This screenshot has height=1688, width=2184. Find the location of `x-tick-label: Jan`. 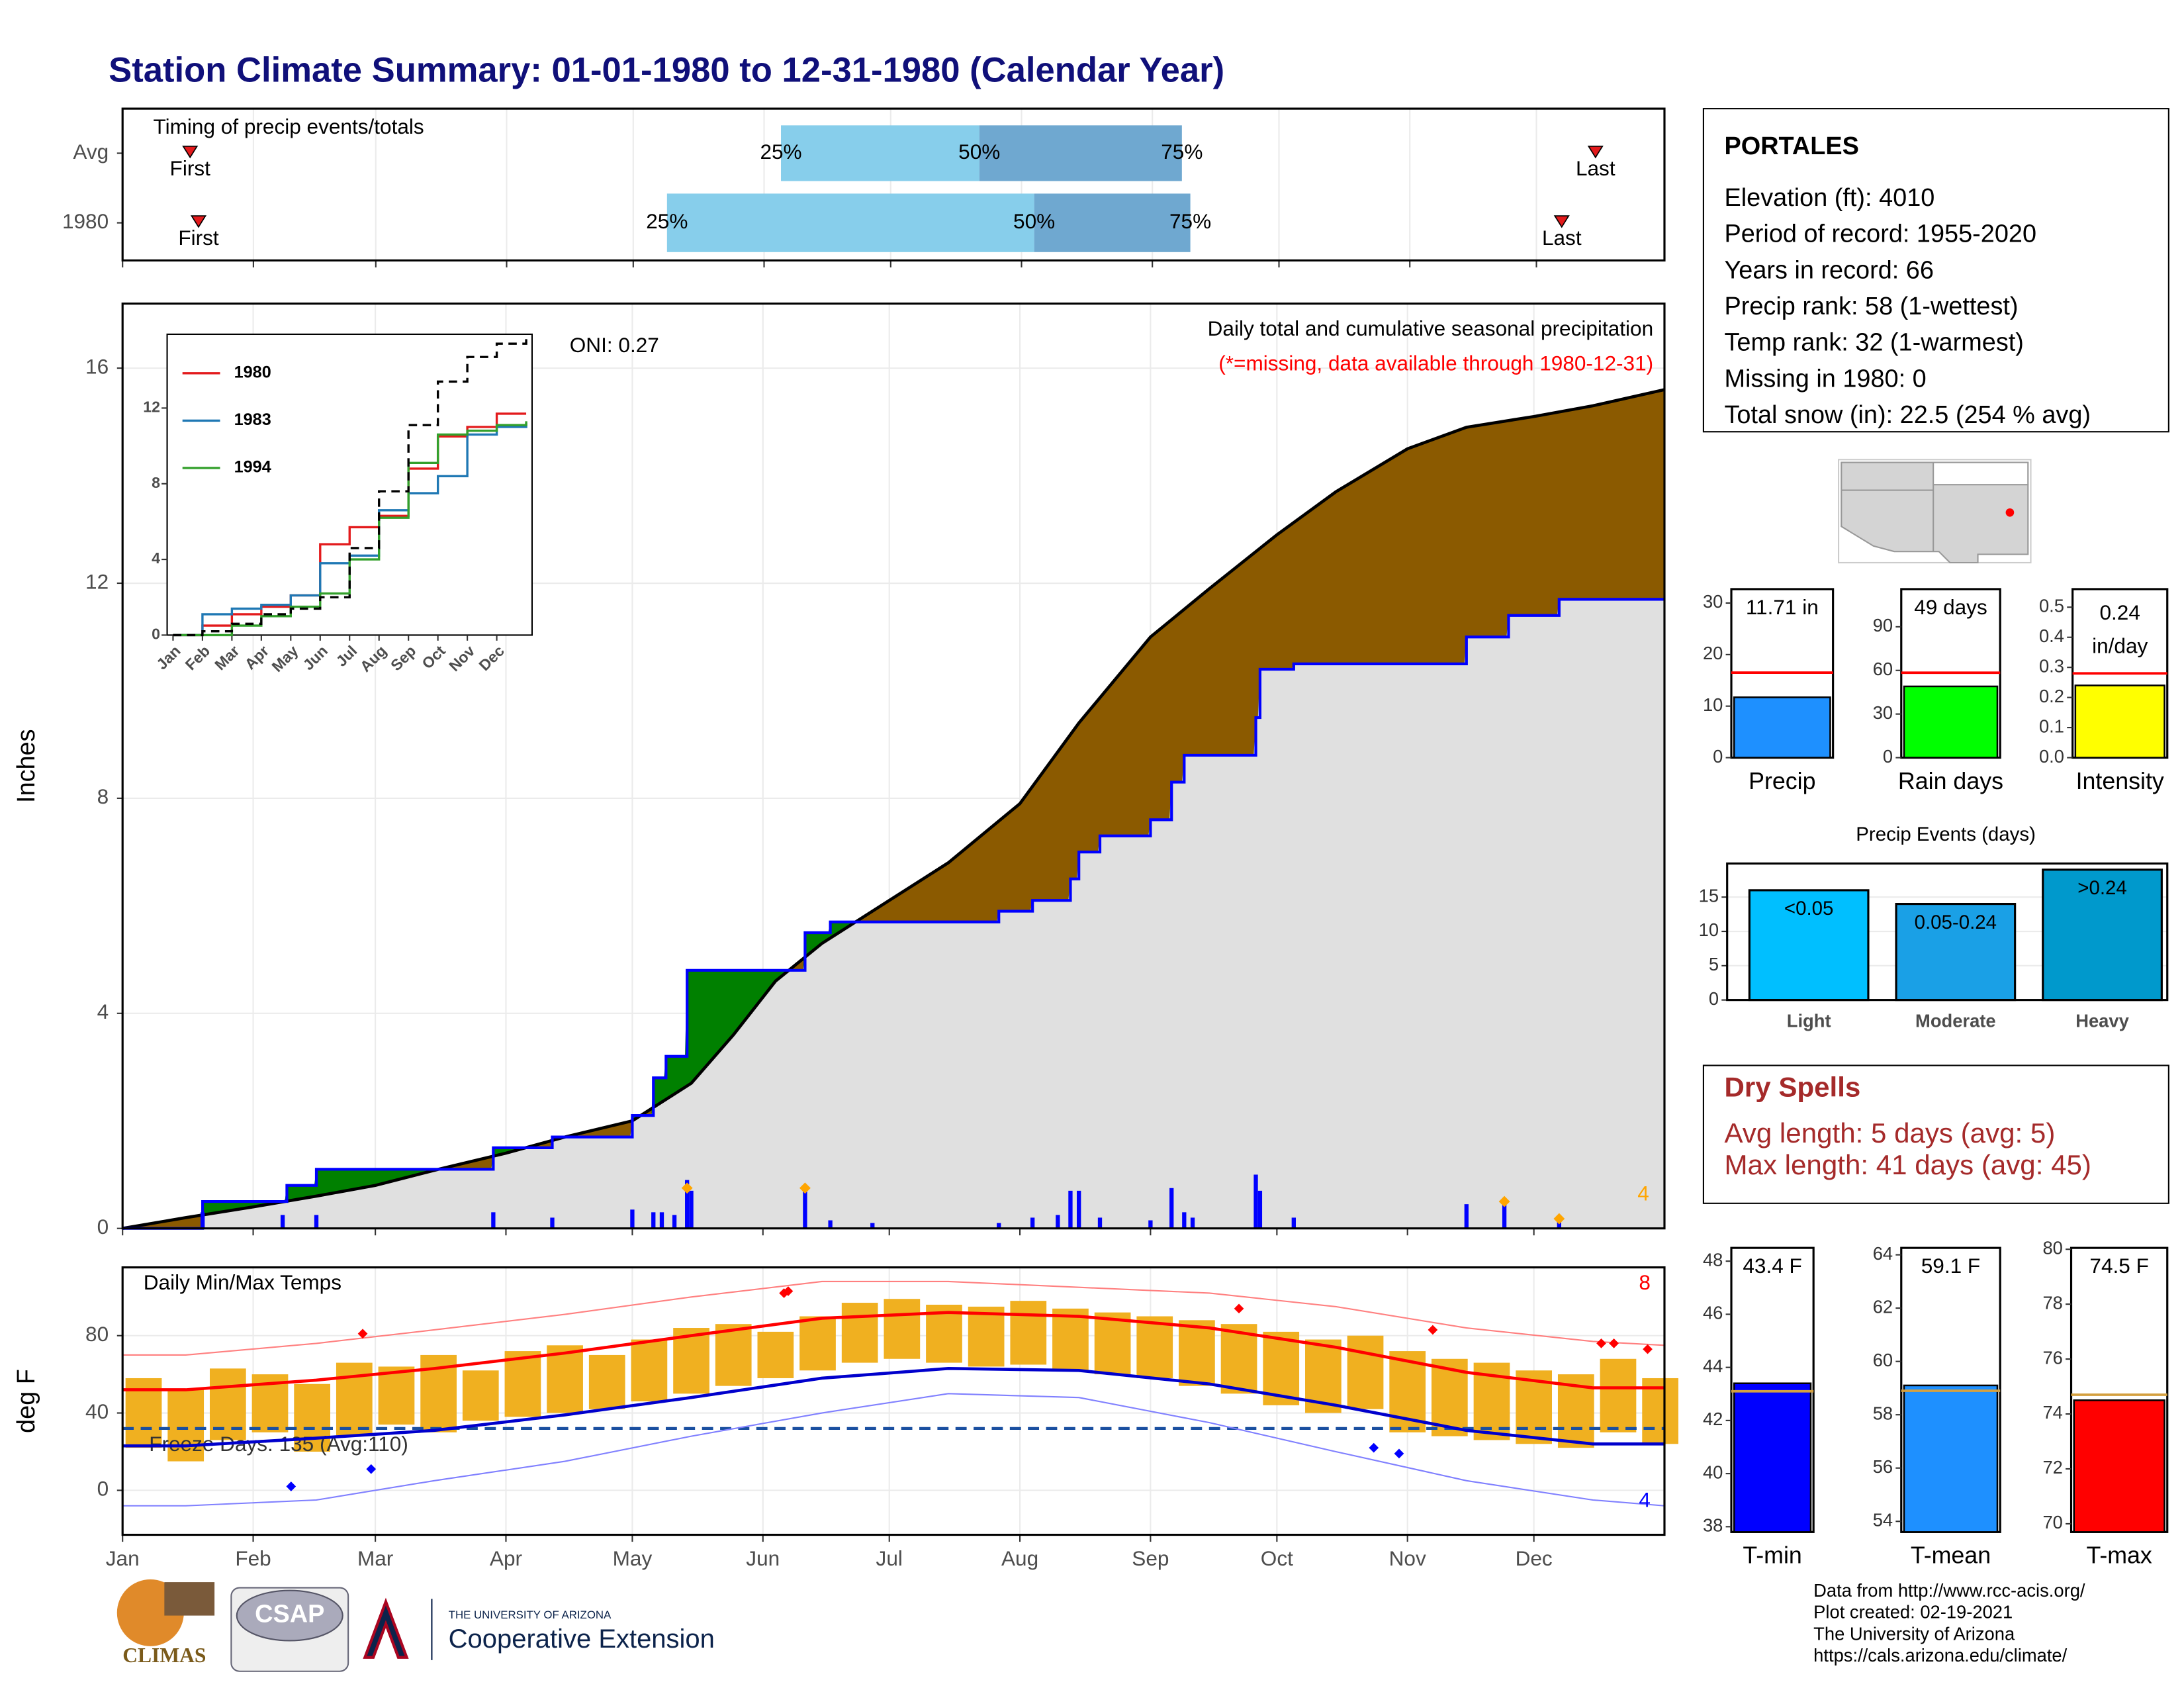

x-tick-label: Jan is located at coordinates (123, 1558).